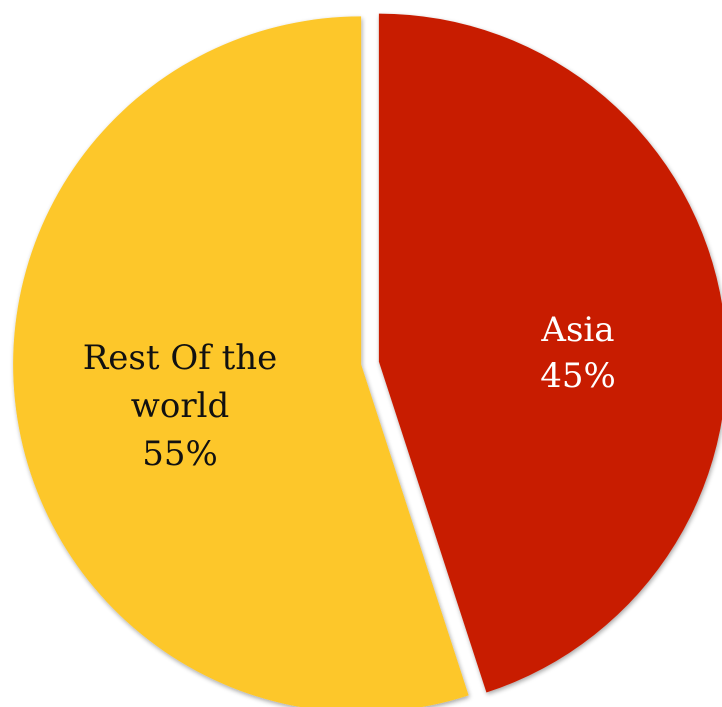  I want to click on pie-label-rest-of-the-world: Rest Of the world 55%, so click(180, 406).